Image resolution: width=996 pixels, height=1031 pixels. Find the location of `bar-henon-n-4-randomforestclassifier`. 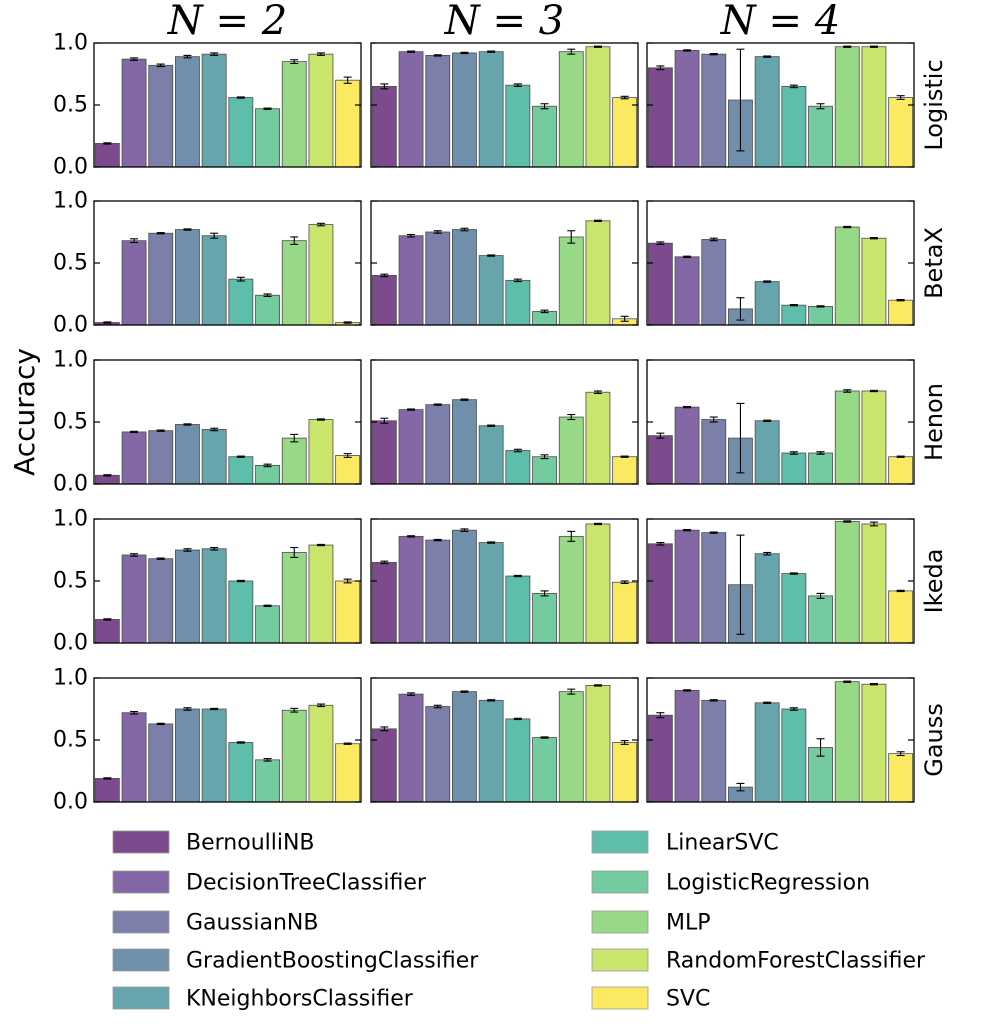

bar-henon-n-4-randomforestclassifier is located at coordinates (874, 437).